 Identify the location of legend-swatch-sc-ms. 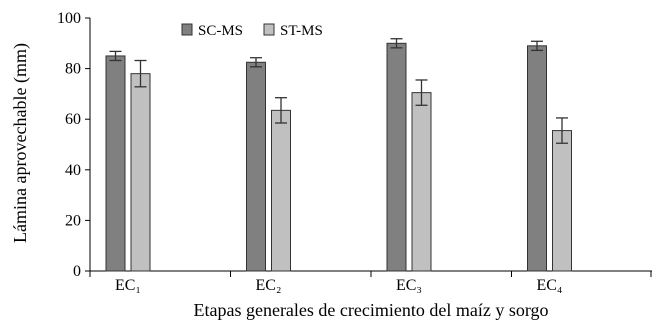
(187, 29).